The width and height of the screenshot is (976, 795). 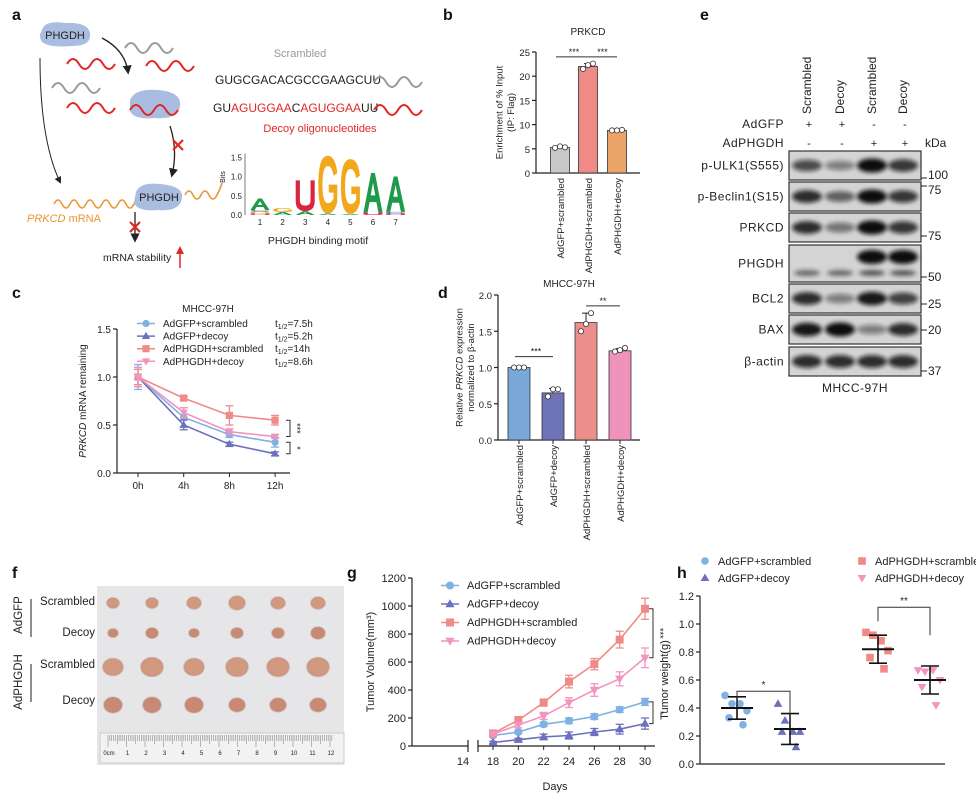 I want to click on protein-label: p-ULK1(S555), so click(x=742, y=166).